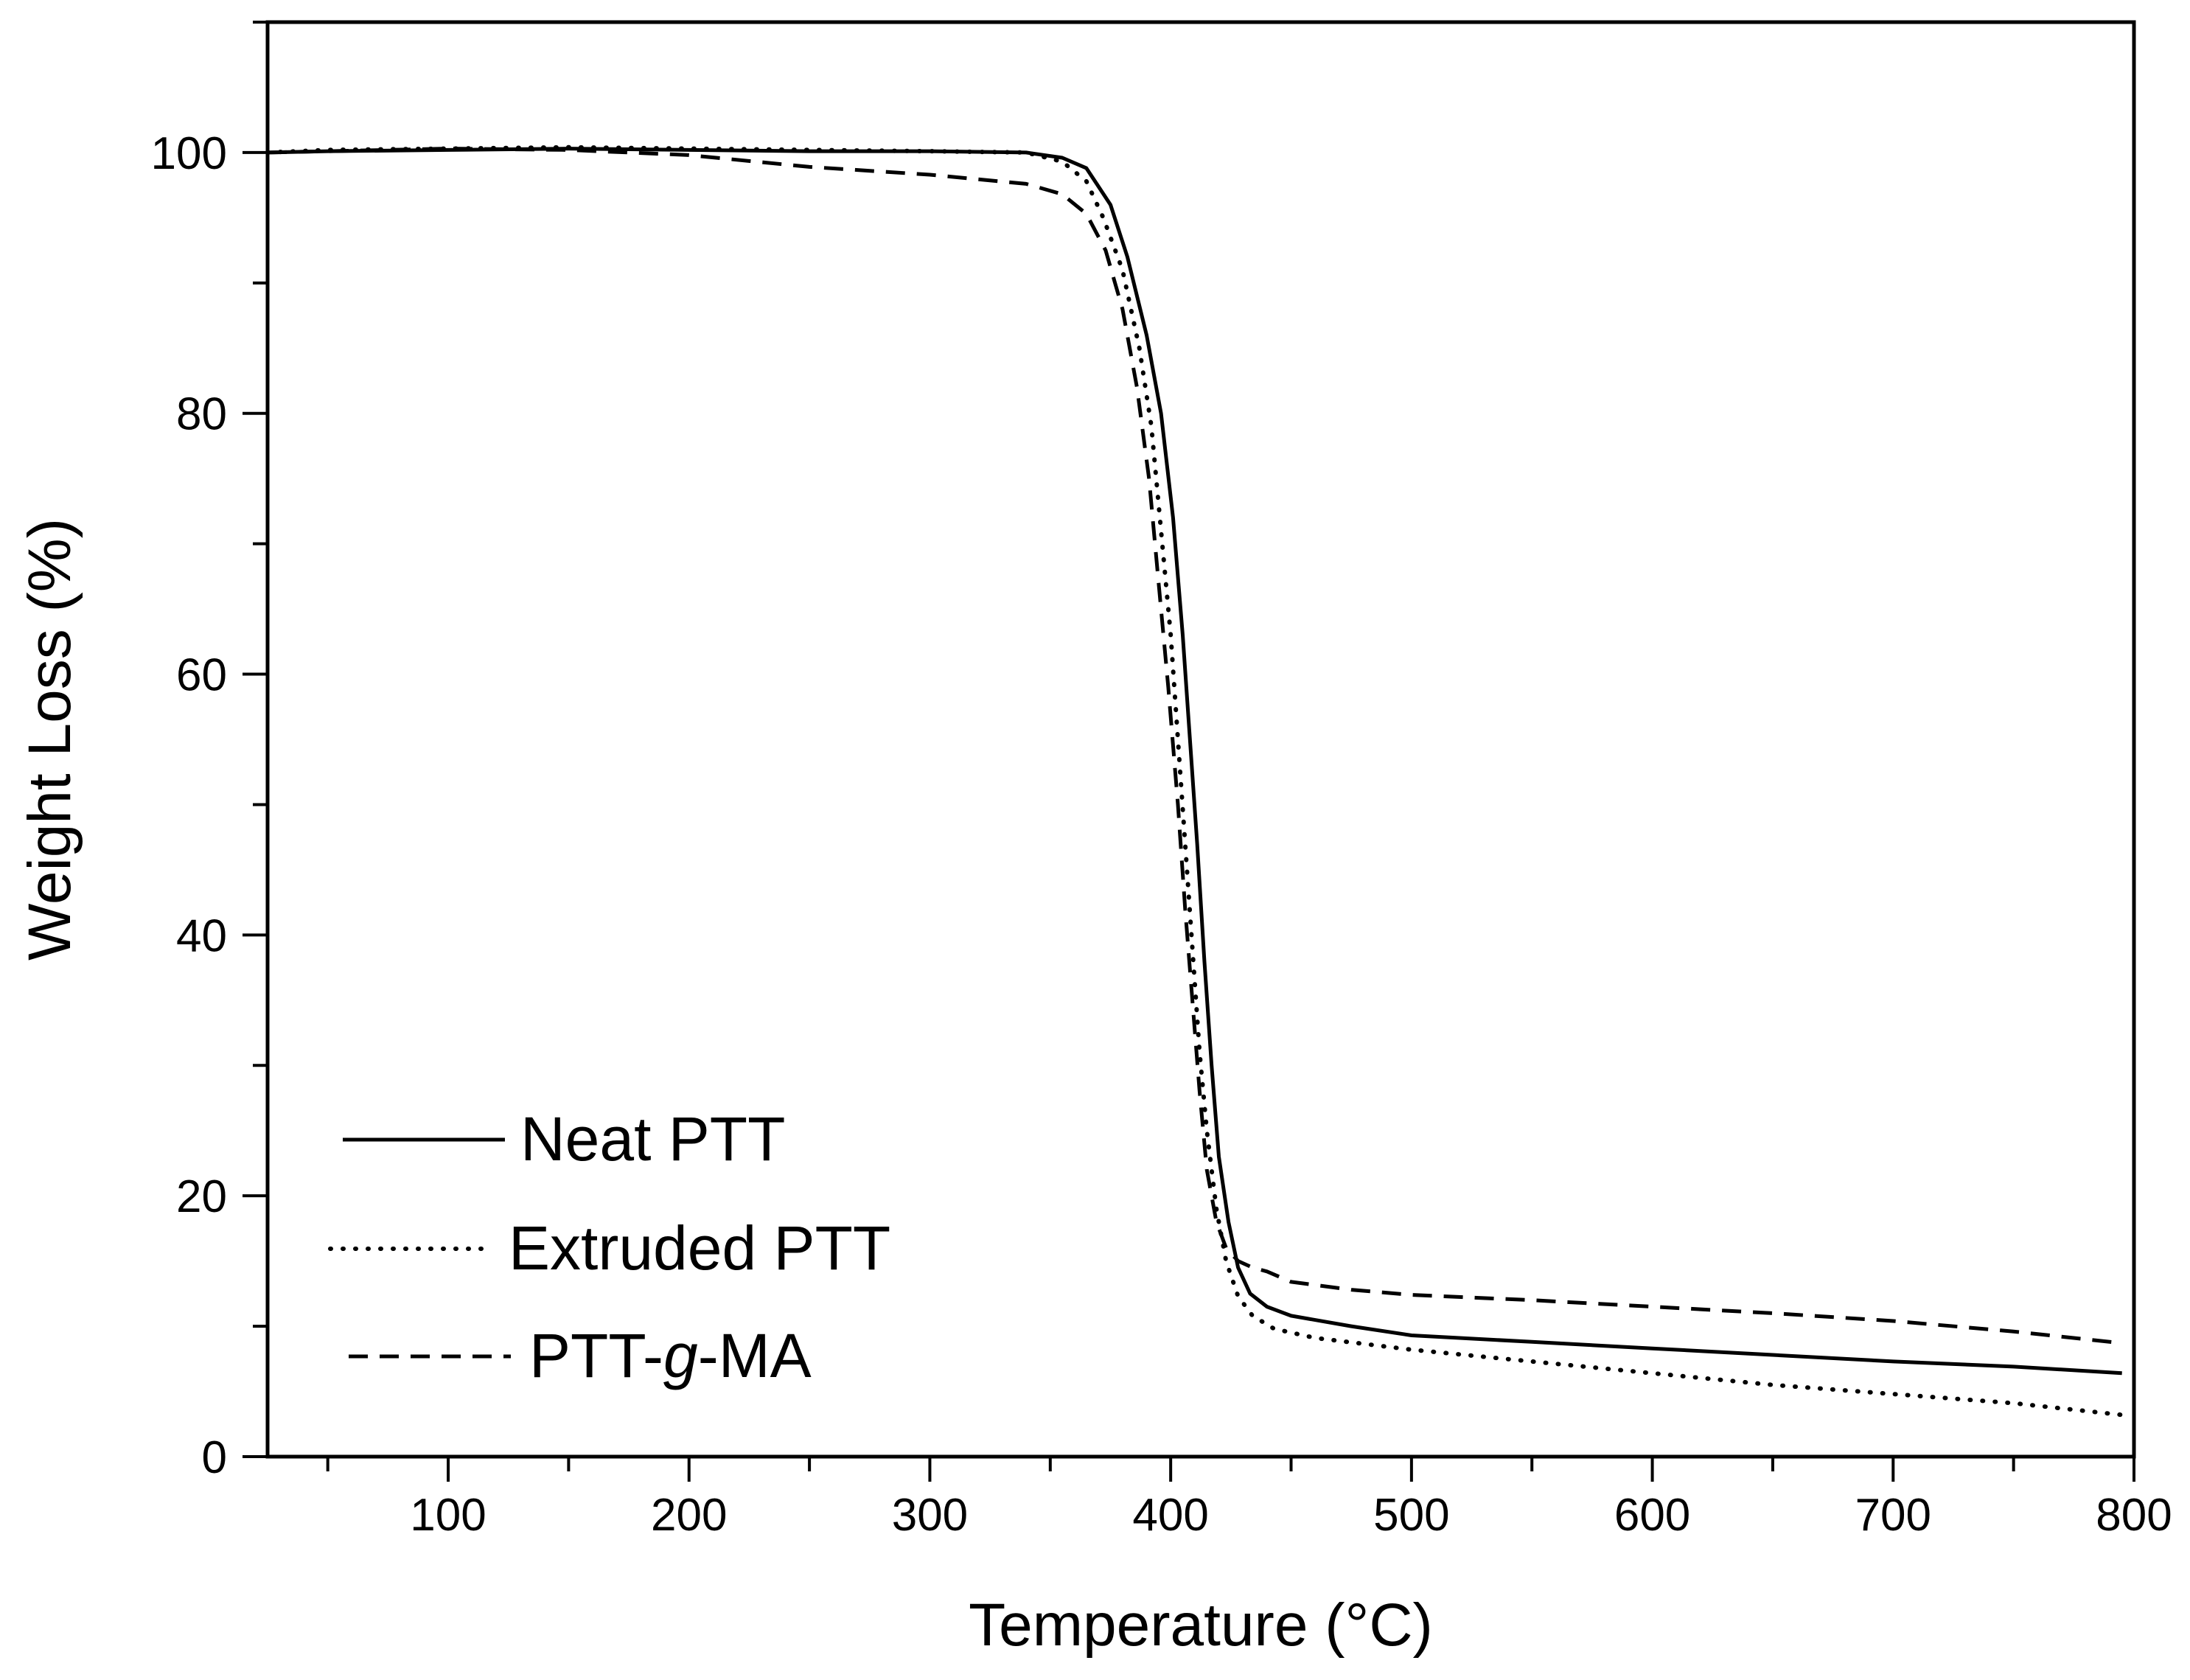 This screenshot has width=2190, height=1680. I want to click on x-tick-label-400: 400, so click(1170, 1515).